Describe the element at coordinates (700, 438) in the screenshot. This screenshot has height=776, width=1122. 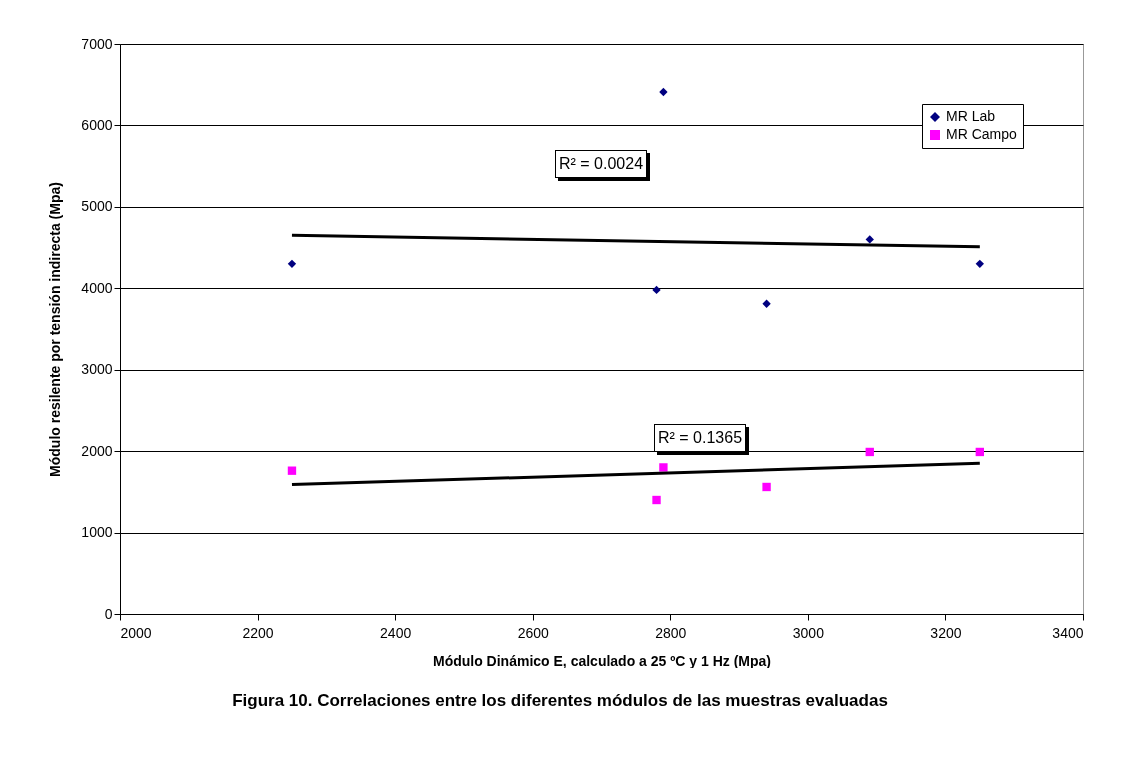
I see `annotation: R² = 0.1365` at that location.